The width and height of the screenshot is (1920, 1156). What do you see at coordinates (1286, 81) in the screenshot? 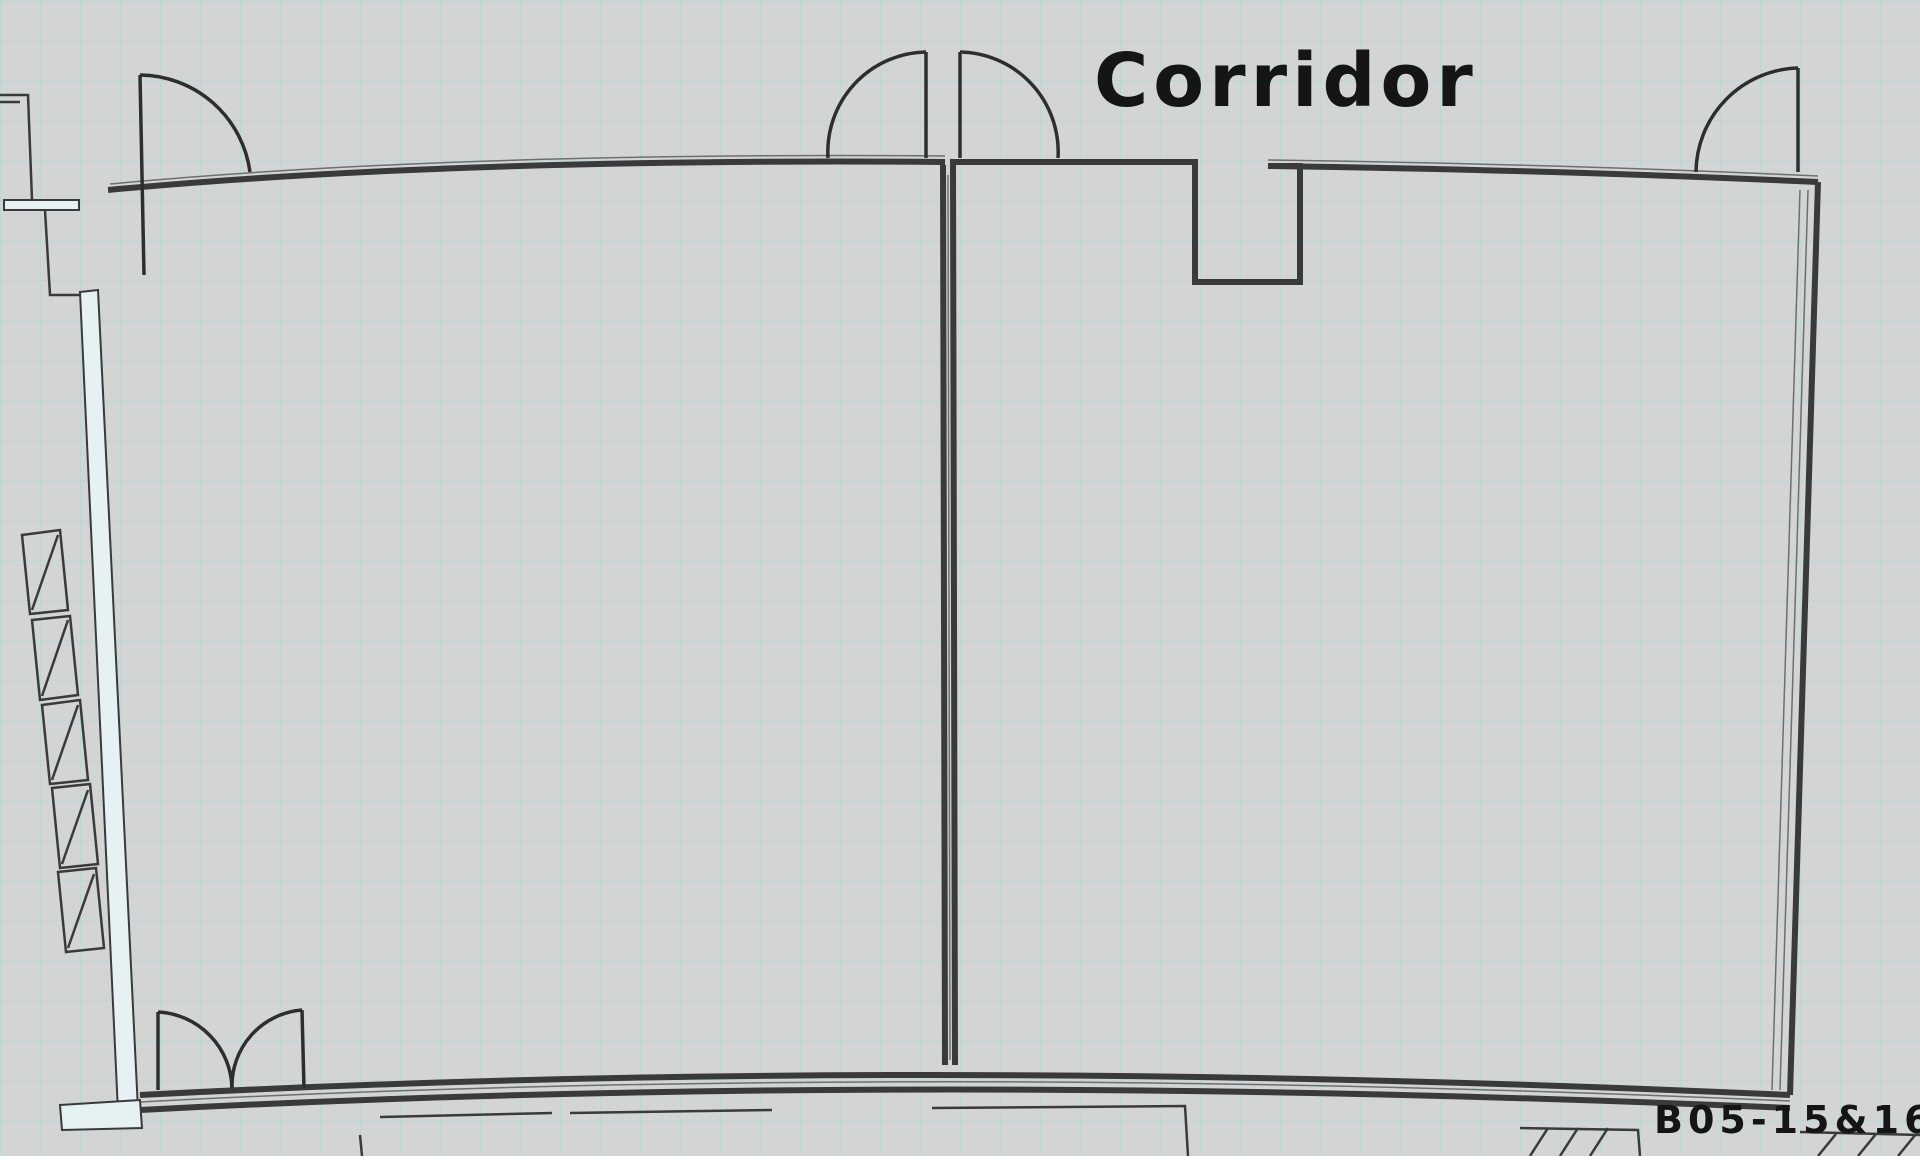
I see `corridor-label: Corridor` at bounding box center [1286, 81].